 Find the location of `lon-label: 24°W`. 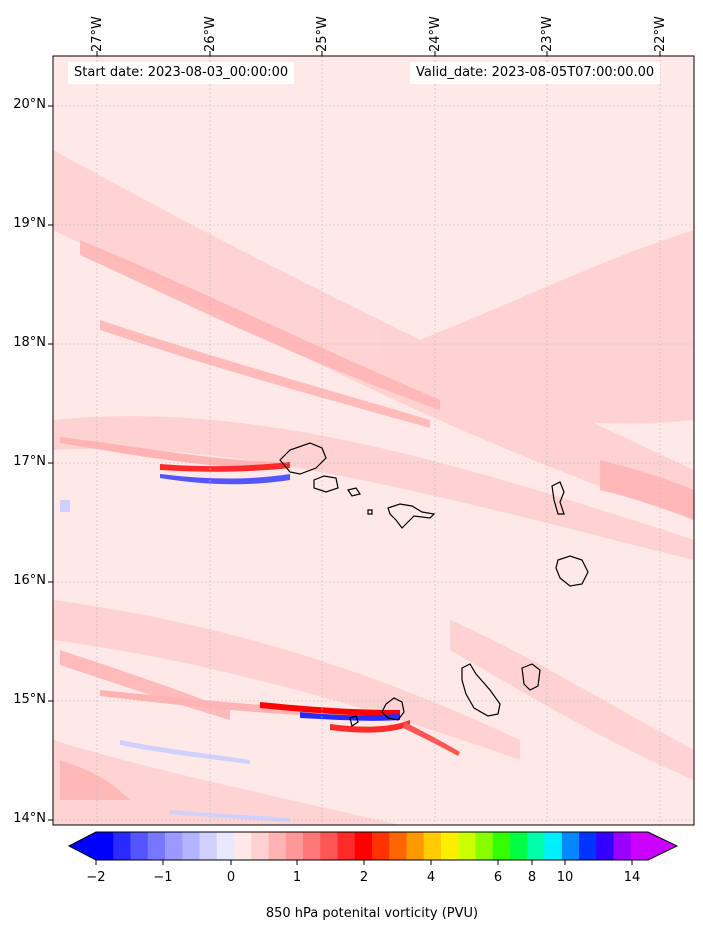

lon-label: 24°W is located at coordinates (435, 34).